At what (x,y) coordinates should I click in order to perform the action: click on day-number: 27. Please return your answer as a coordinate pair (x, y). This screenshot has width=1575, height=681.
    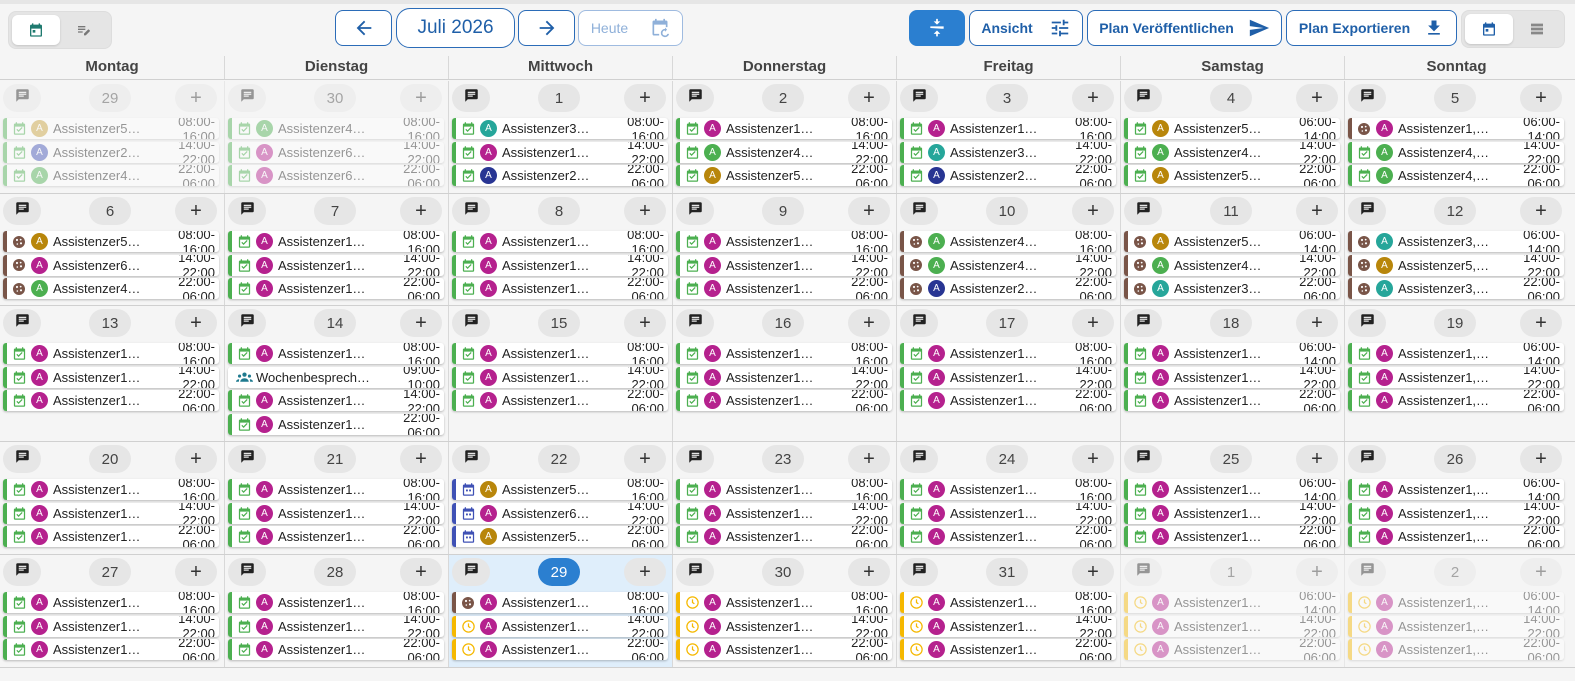
    Looking at the image, I should click on (110, 572).